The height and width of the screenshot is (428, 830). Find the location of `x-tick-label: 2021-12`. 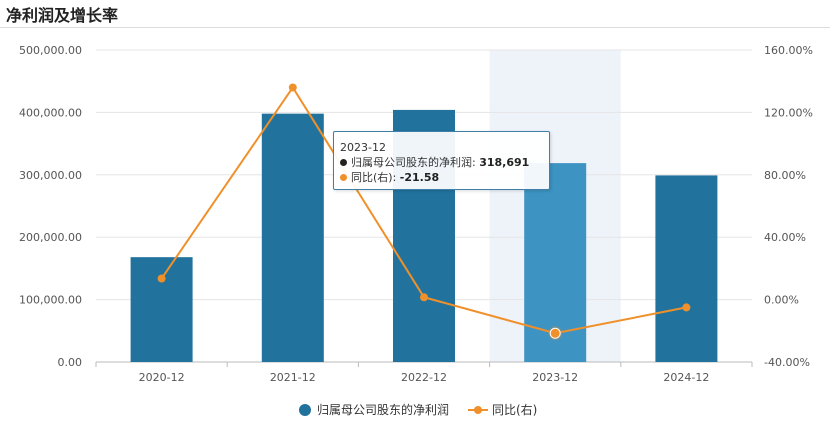

x-tick-label: 2021-12 is located at coordinates (293, 377).